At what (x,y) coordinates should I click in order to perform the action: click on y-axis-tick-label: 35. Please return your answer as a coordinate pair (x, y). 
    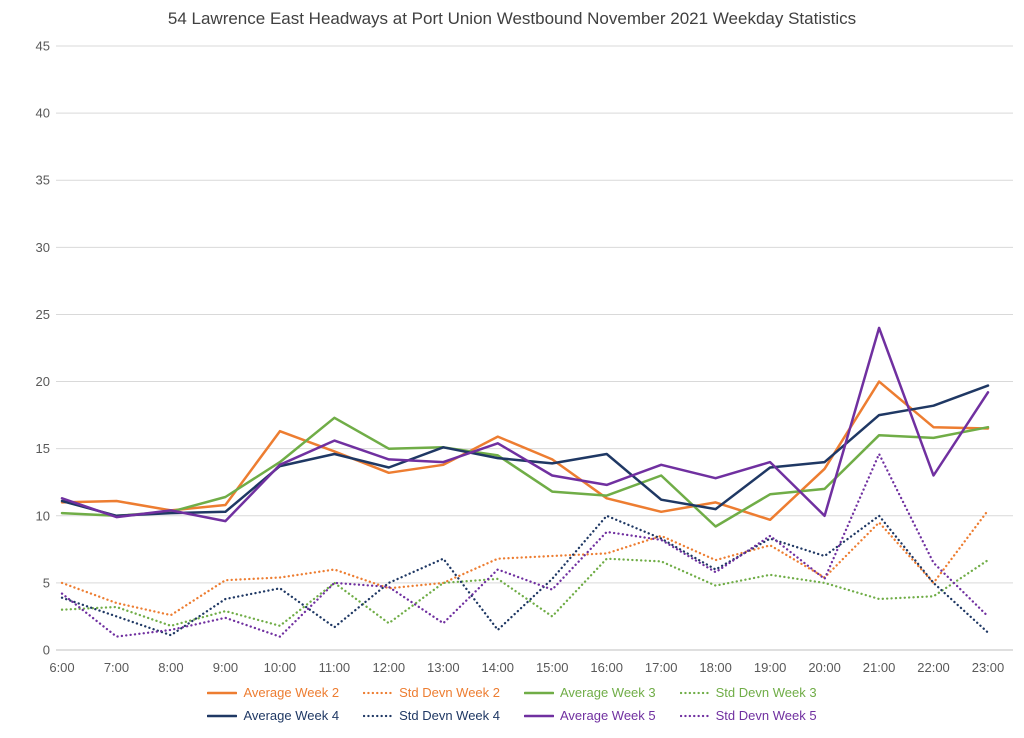
    Looking at the image, I should click on (43, 180).